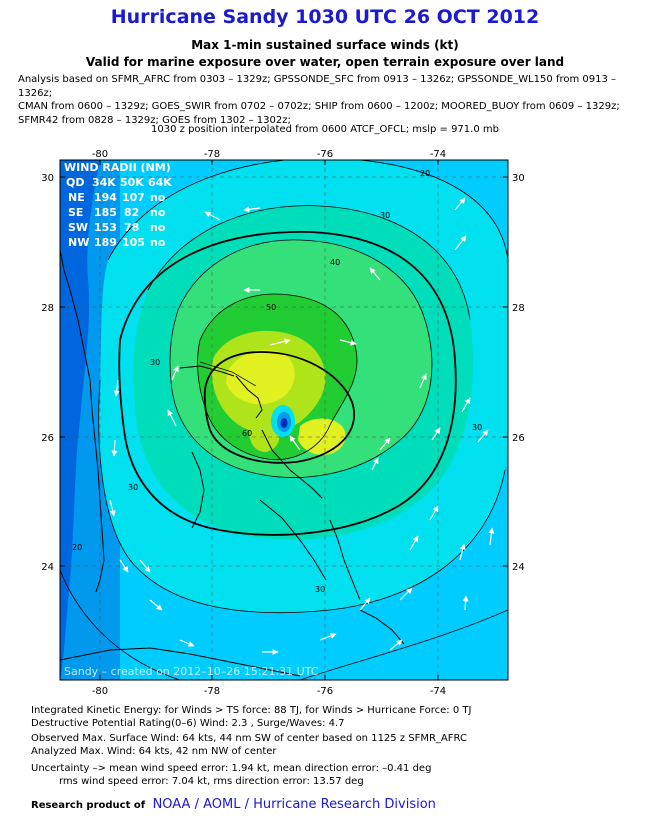 This screenshot has height=832, width=650. I want to click on eye-inner, so click(284, 423).